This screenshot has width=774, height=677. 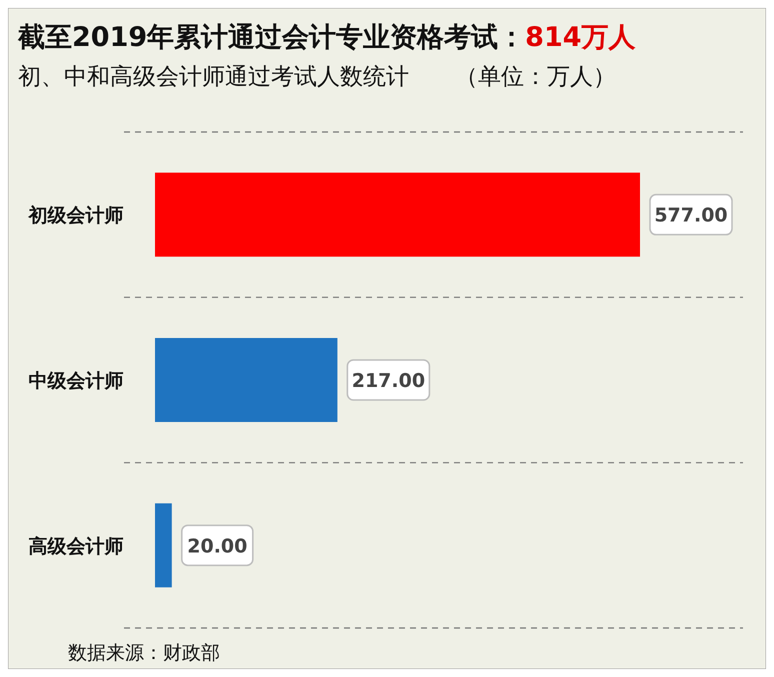 I want to click on y-tick-label: 中级会计师, so click(x=76, y=381).